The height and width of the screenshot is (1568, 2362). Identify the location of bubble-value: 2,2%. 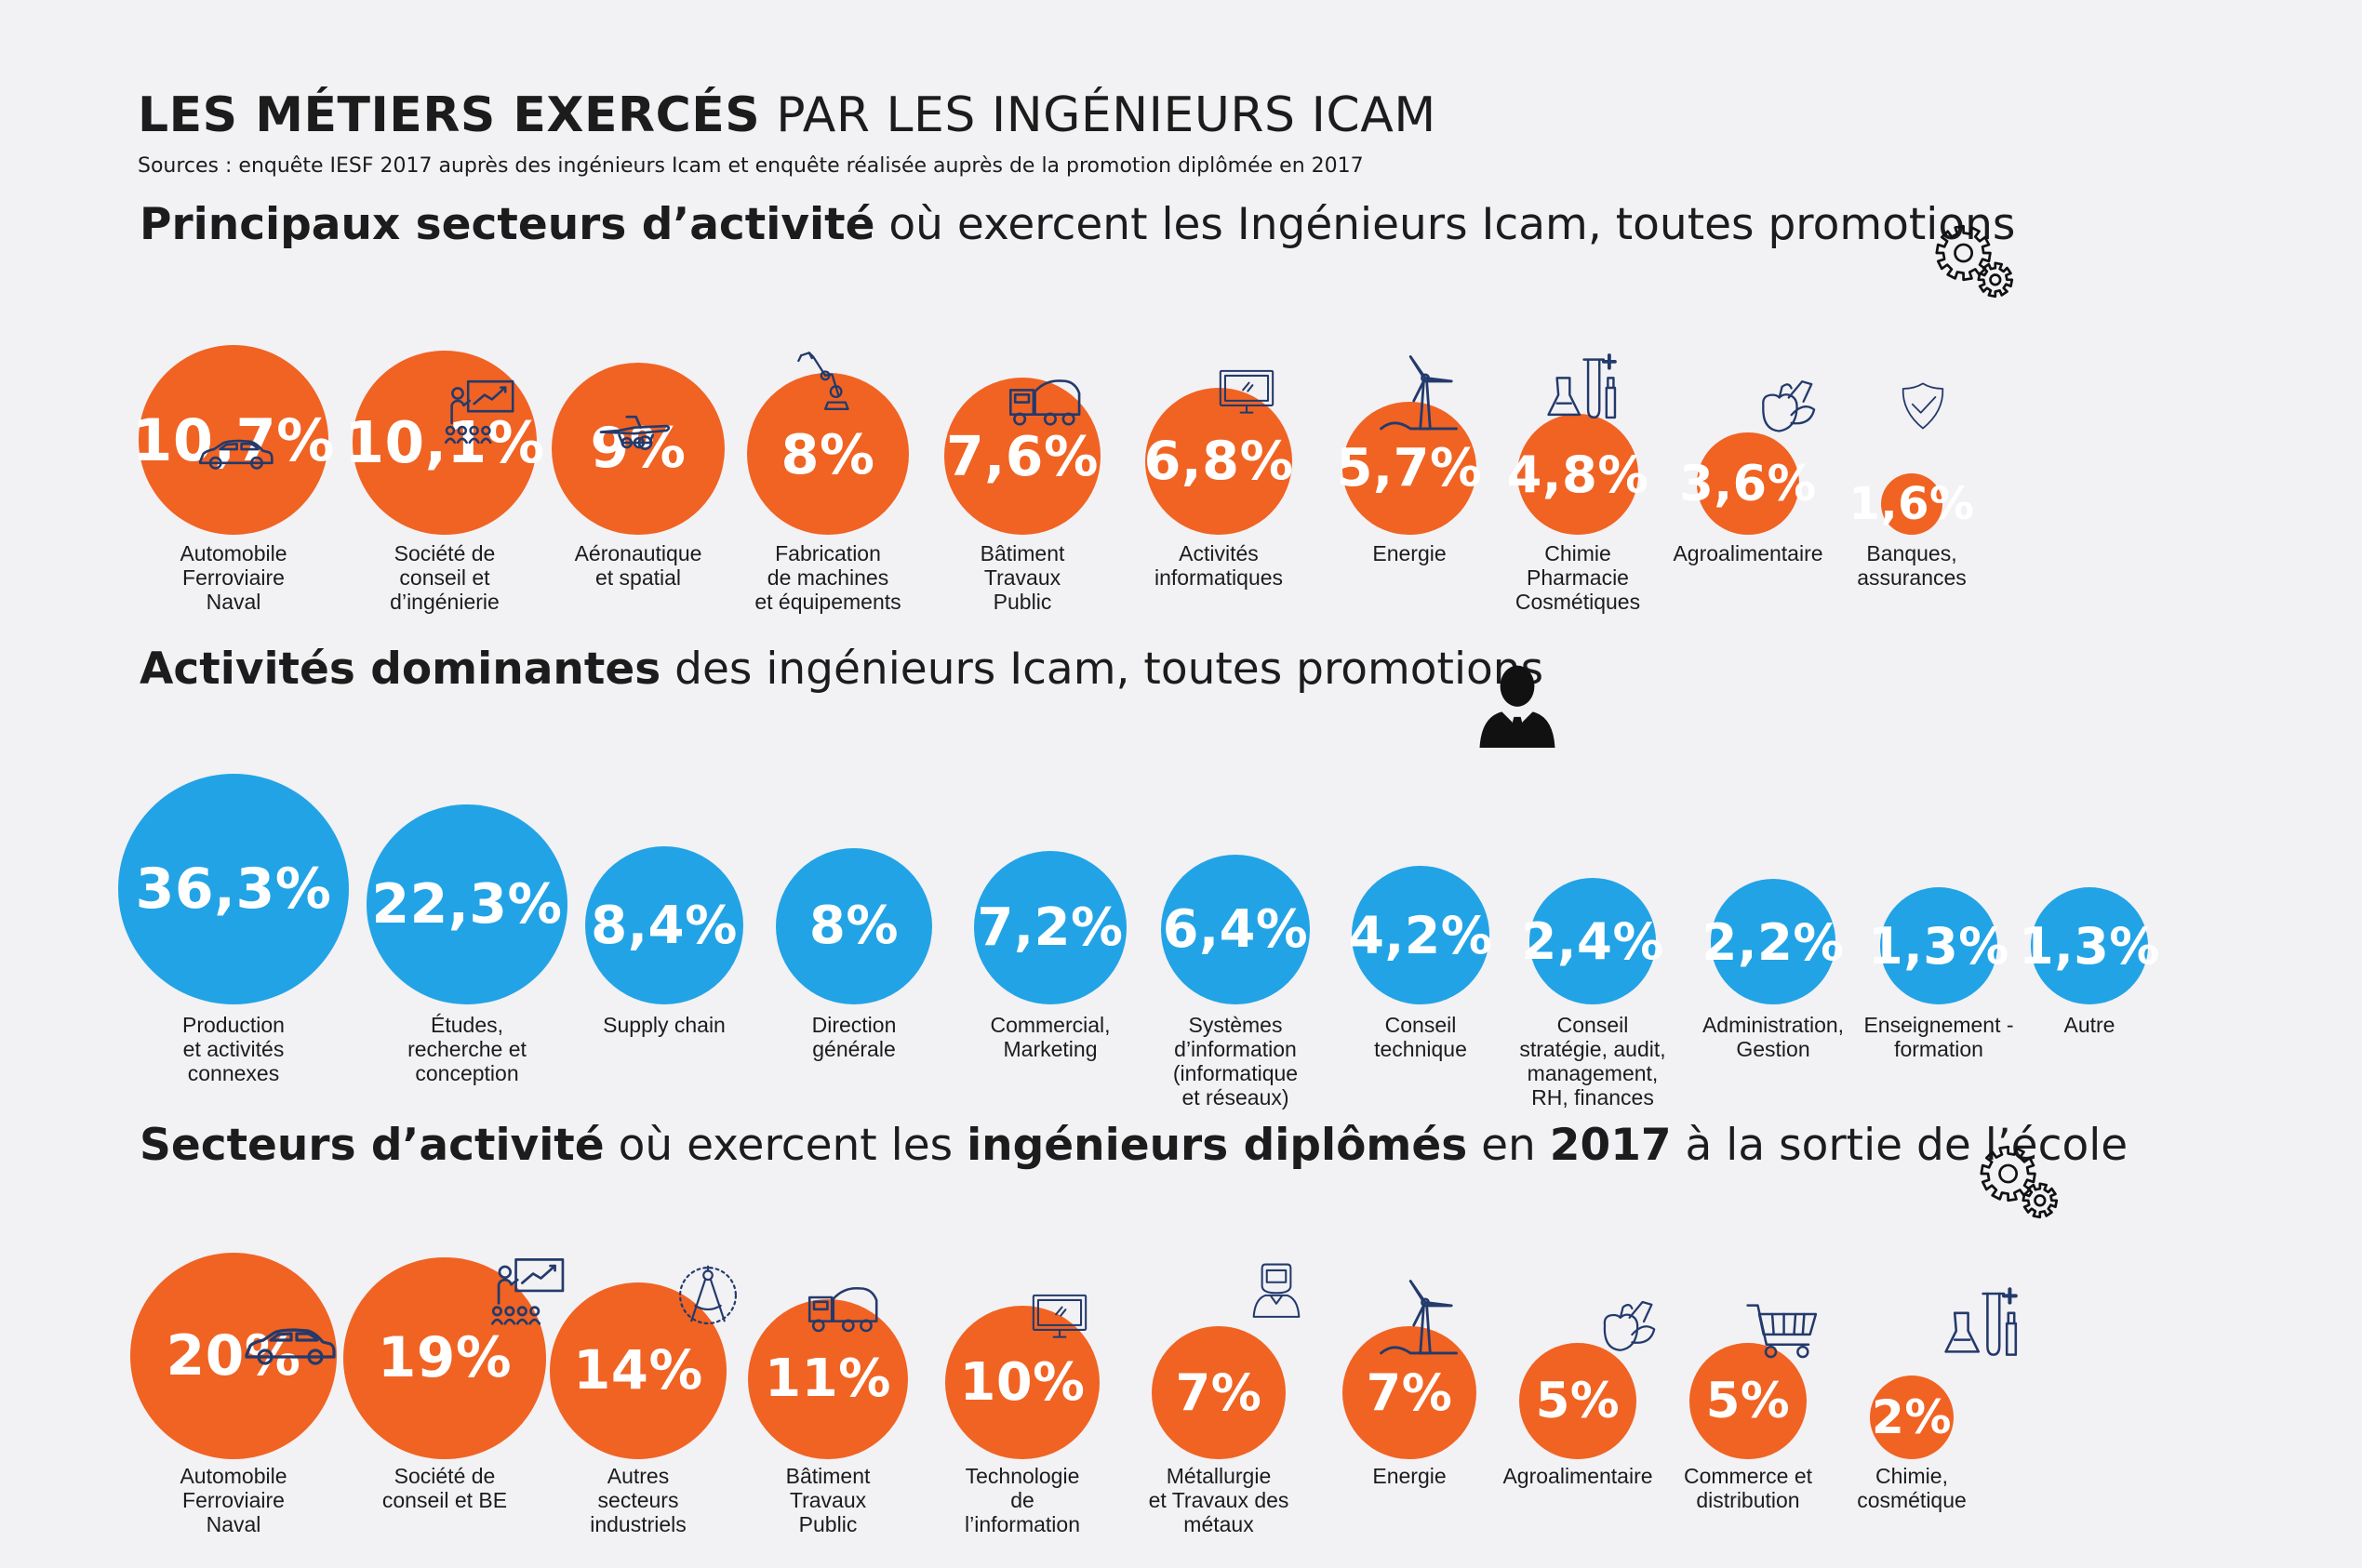
(1773, 941).